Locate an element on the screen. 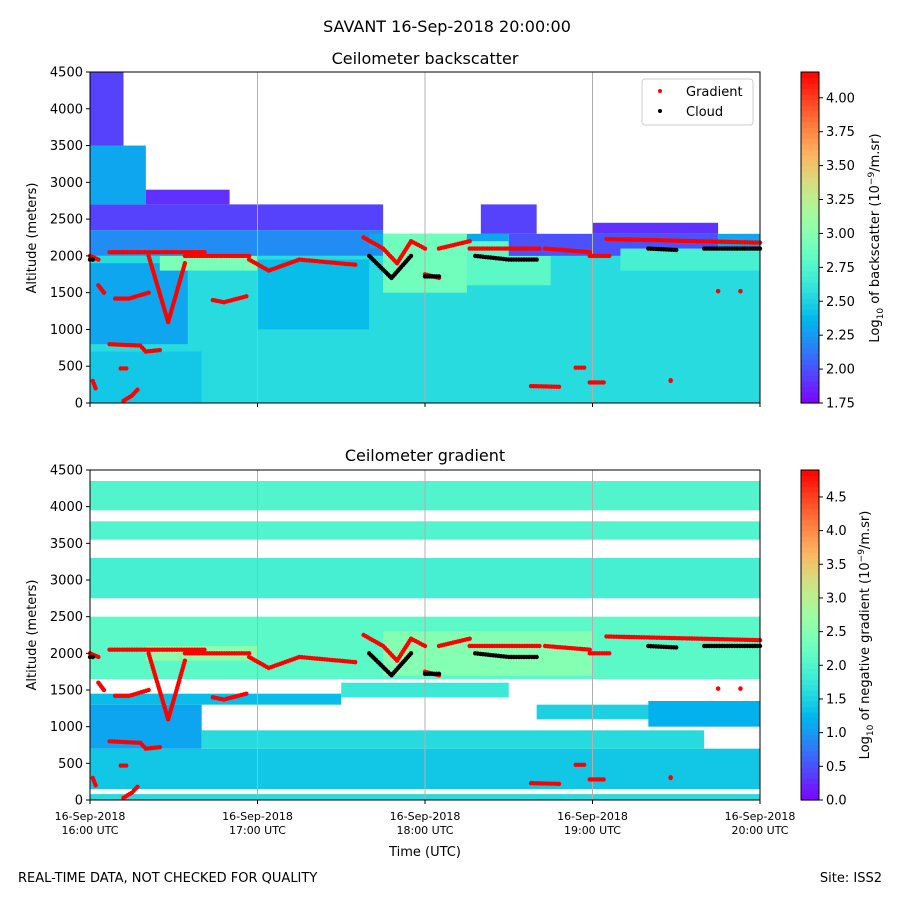 The width and height of the screenshot is (900, 904). colorbar-tick-label: 1.0 is located at coordinates (836, 733).